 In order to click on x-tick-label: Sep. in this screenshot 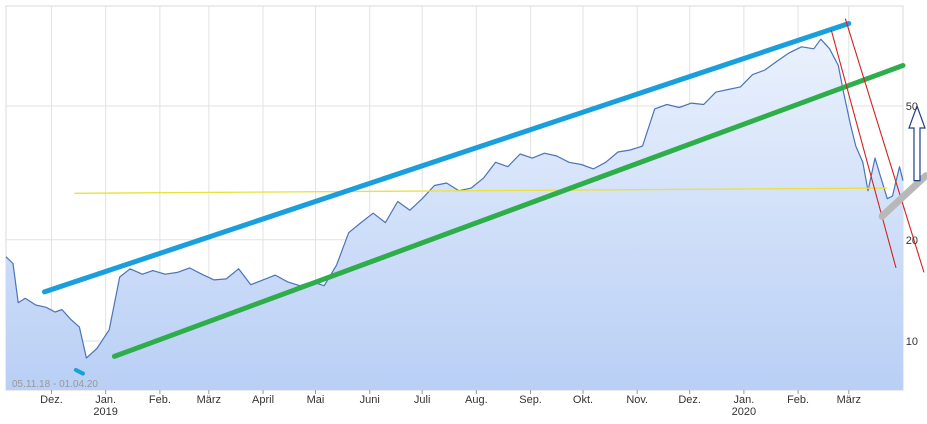, I will do `click(530, 400)`.